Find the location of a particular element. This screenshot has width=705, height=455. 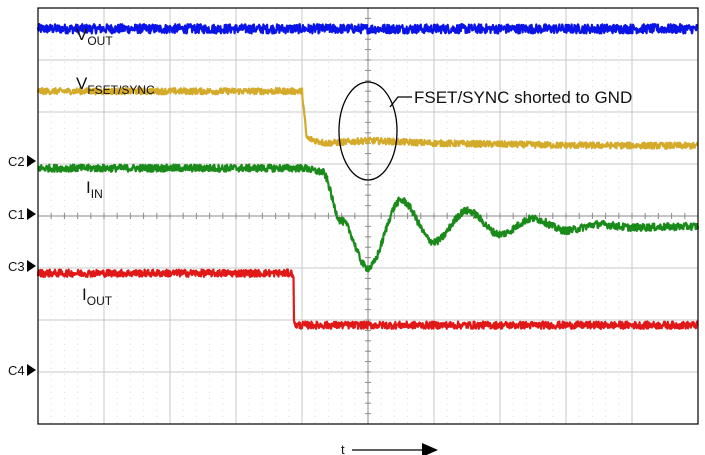

svg-text: C2 is located at coordinates (16, 161).